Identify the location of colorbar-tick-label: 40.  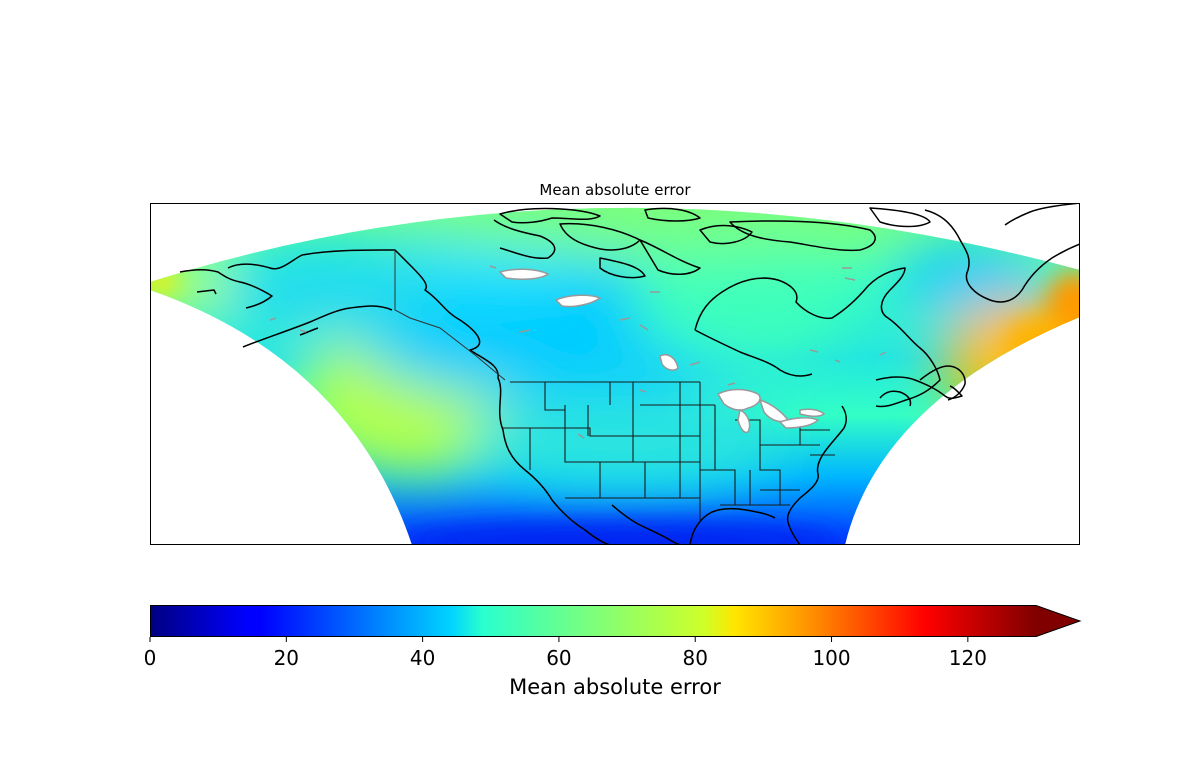
(422, 658).